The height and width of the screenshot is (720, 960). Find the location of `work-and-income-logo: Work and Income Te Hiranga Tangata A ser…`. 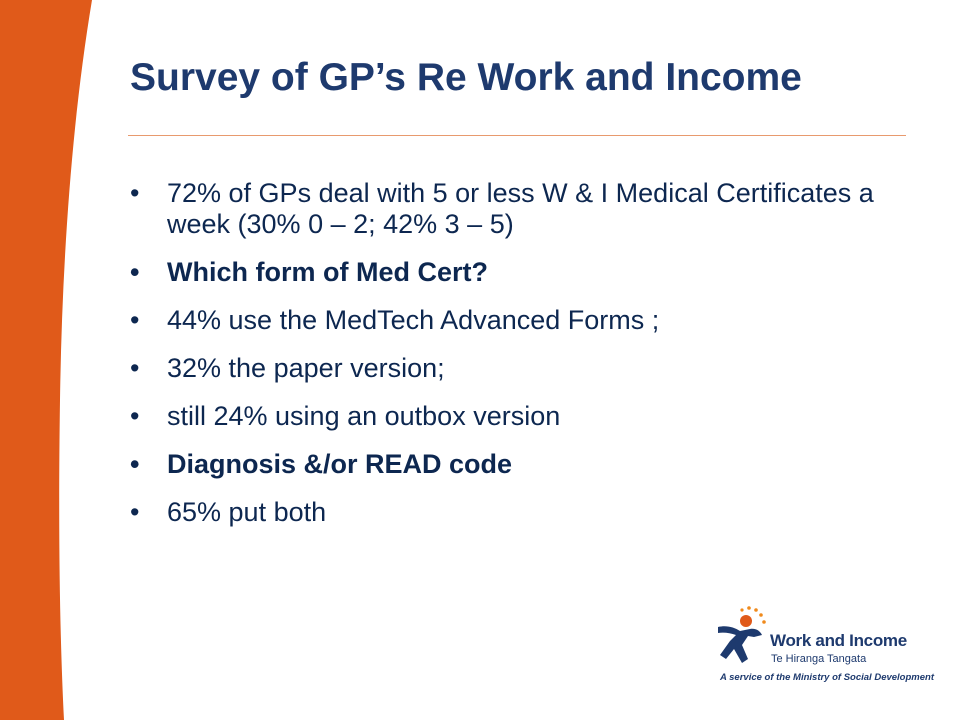

work-and-income-logo: Work and Income Te Hiranga Tangata A ser… is located at coordinates (823, 647).